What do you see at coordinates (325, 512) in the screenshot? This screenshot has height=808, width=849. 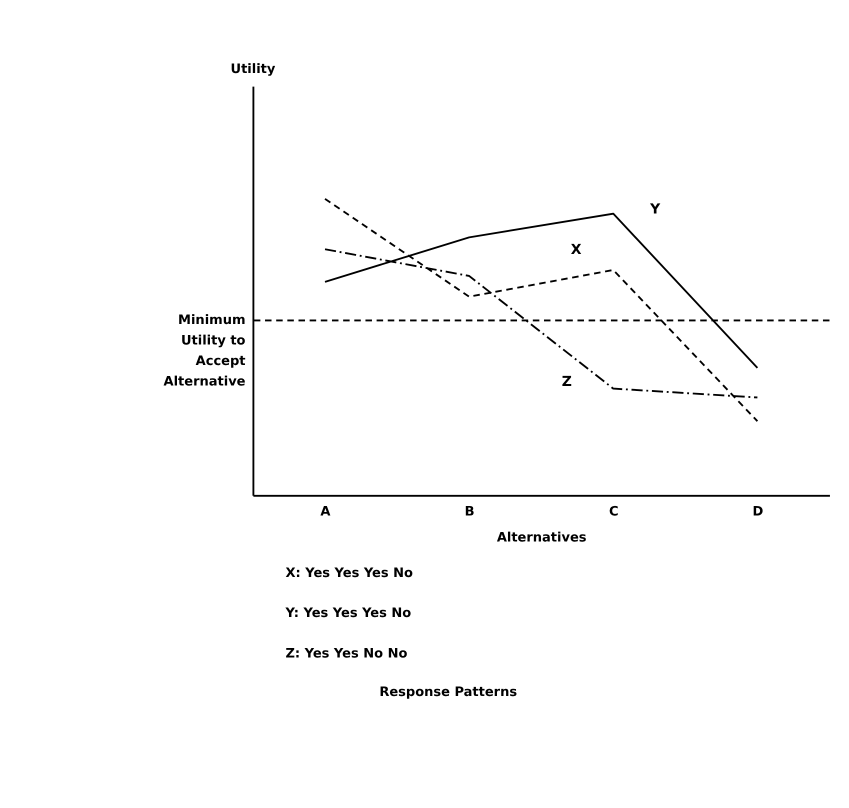 I see `x-tick-label: A` at bounding box center [325, 512].